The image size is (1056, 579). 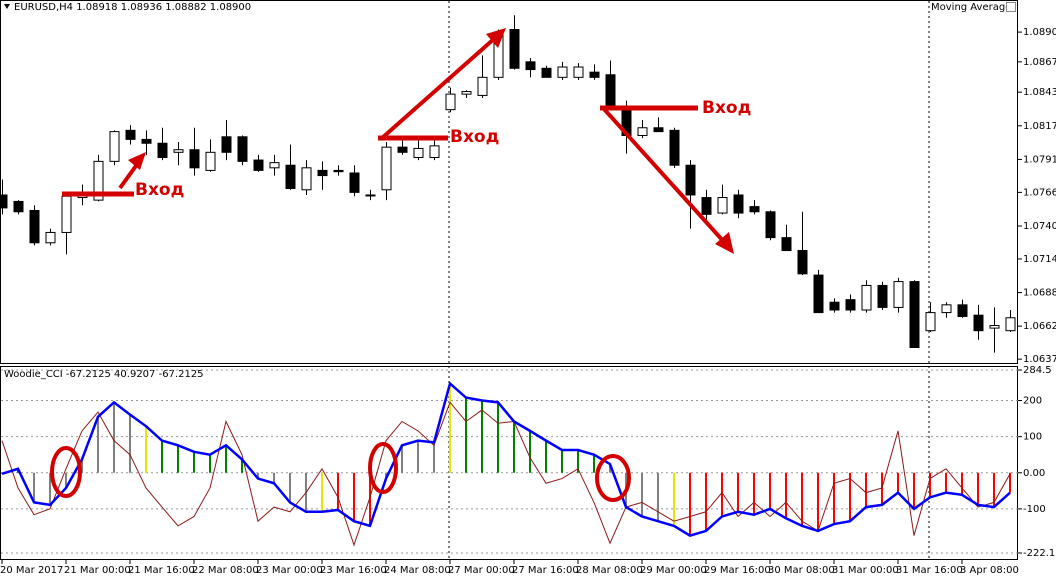 What do you see at coordinates (1034, 473) in the screenshot?
I see `y-tick-label: 0.00` at bounding box center [1034, 473].